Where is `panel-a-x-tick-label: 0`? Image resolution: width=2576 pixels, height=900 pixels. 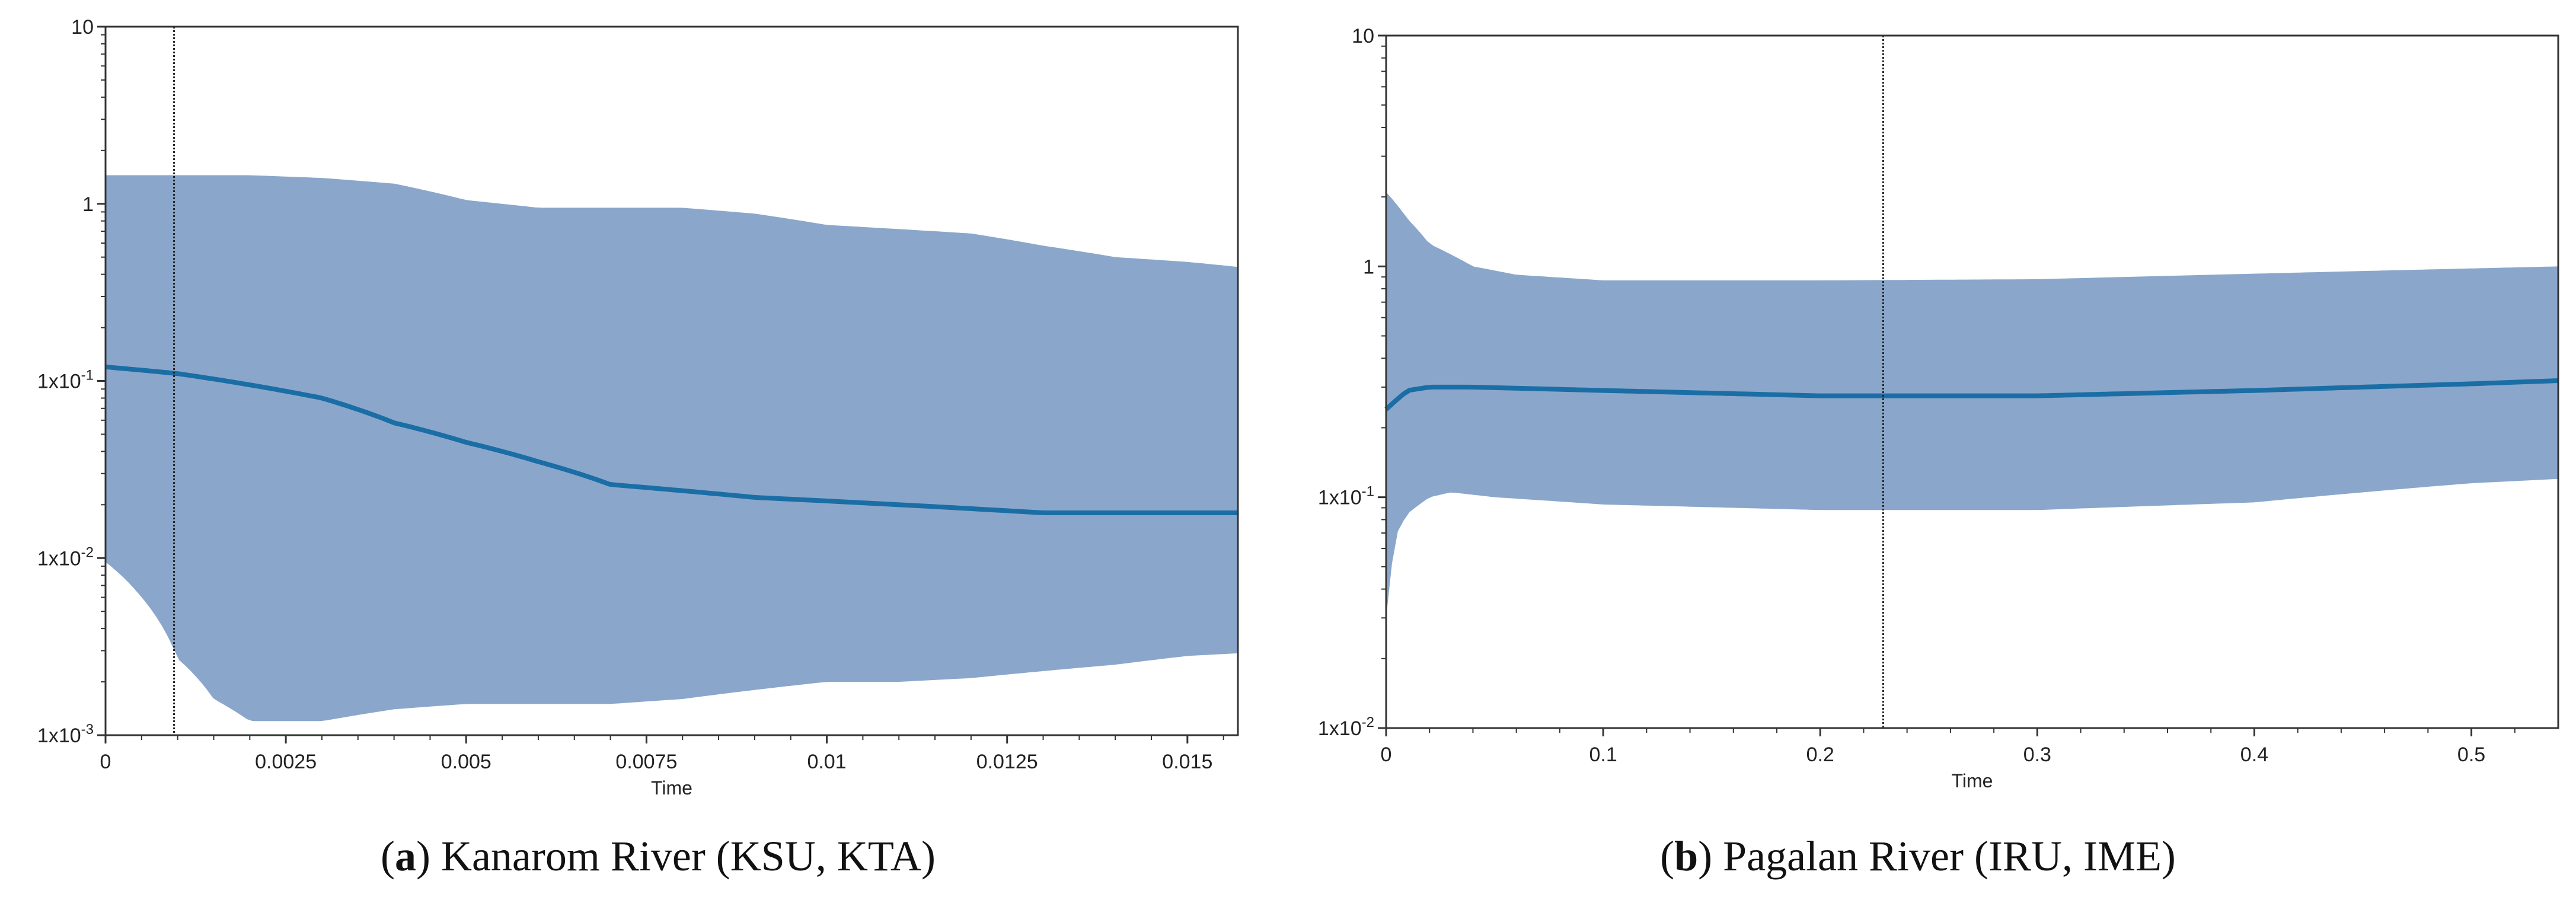 panel-a-x-tick-label: 0 is located at coordinates (105, 762).